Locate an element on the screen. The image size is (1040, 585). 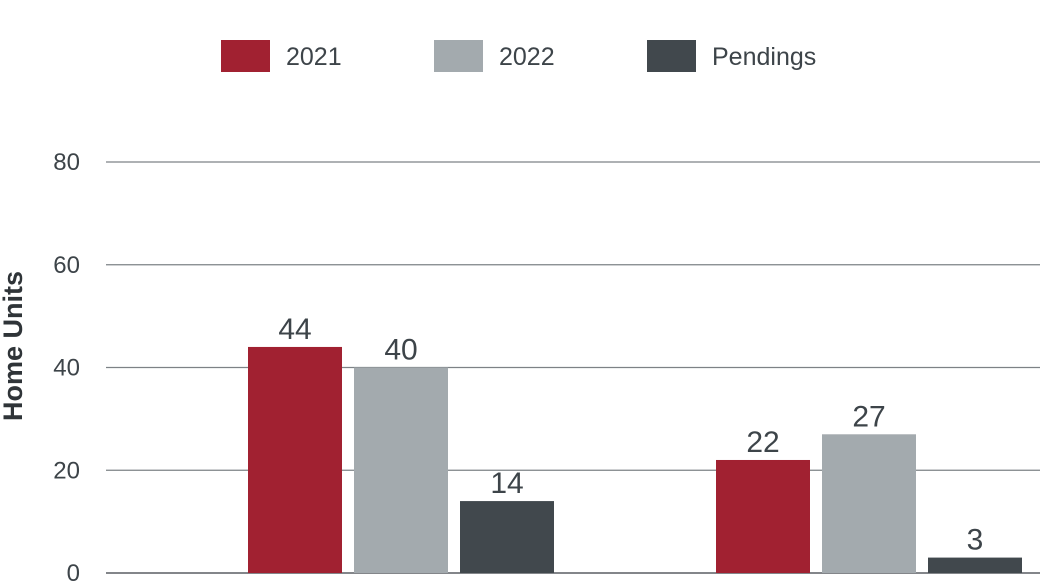
y-axis-ticks: 0 20 40 60 80 is located at coordinates (66, 367).